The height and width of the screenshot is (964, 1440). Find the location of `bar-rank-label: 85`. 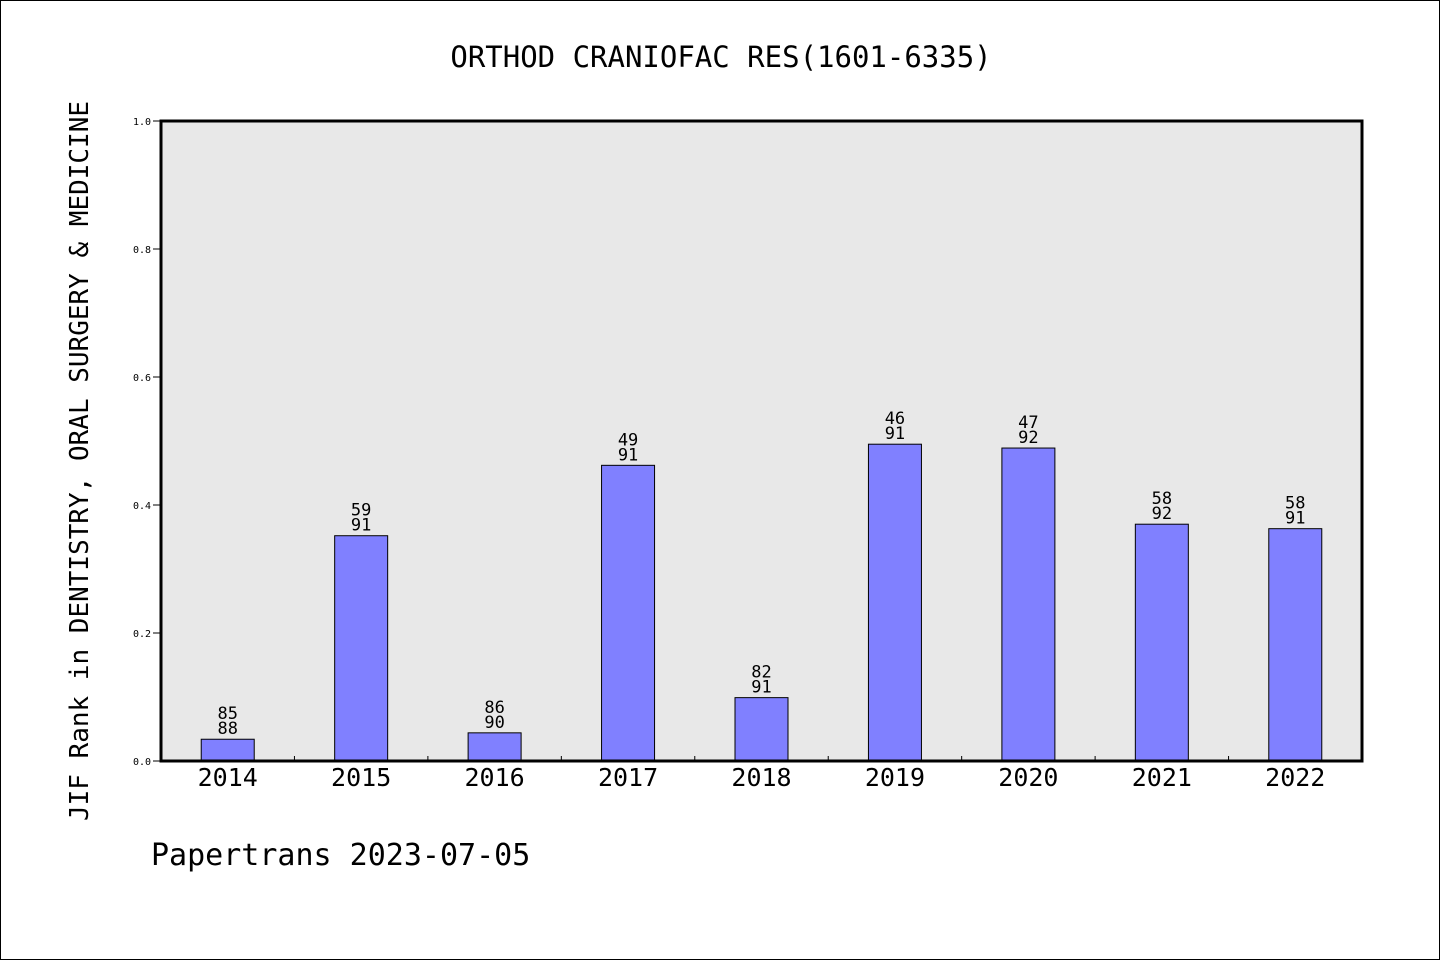

bar-rank-label: 85 is located at coordinates (227, 714).